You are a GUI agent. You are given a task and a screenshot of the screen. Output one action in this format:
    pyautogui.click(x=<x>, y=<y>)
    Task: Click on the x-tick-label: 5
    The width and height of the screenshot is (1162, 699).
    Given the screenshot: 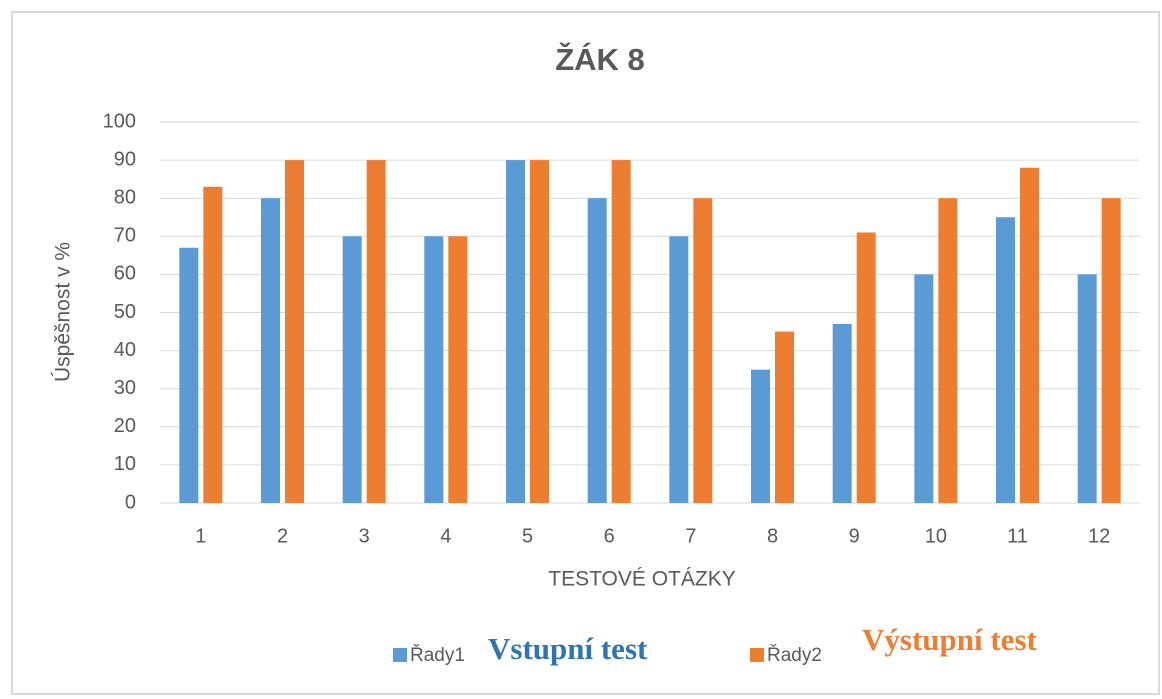 What is the action you would take?
    pyautogui.click(x=527, y=536)
    